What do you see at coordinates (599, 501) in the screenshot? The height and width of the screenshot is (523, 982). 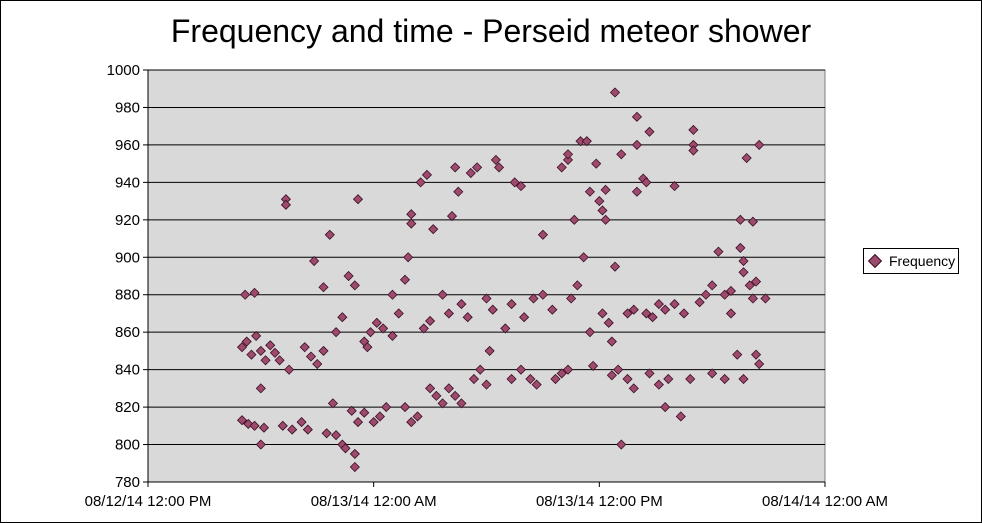 I see `x-tick-label: 08/13/14 12:00 PM` at bounding box center [599, 501].